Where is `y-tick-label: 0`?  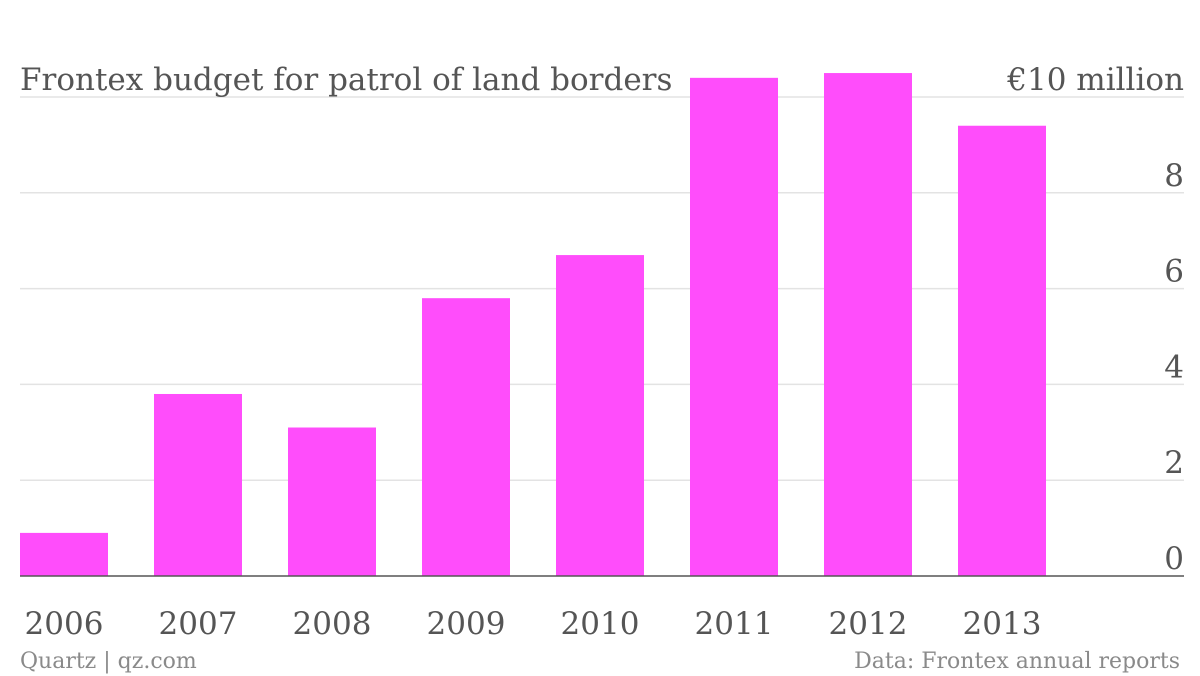 y-tick-label: 0 is located at coordinates (1174, 559).